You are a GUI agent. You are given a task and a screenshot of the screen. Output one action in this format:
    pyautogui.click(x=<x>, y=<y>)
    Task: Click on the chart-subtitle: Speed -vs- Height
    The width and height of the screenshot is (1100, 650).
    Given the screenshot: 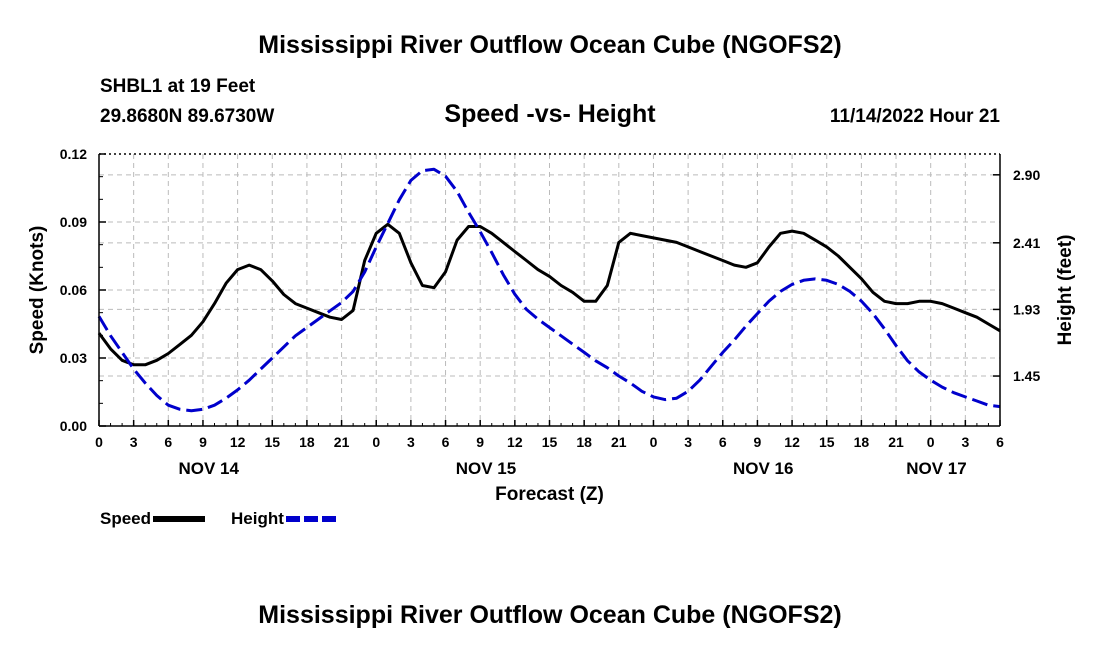 What is the action you would take?
    pyautogui.click(x=550, y=114)
    